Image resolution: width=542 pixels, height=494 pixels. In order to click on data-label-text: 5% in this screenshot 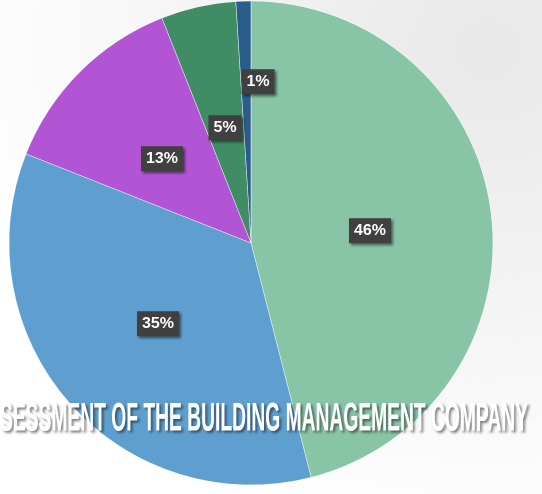, I will do `click(224, 127)`.